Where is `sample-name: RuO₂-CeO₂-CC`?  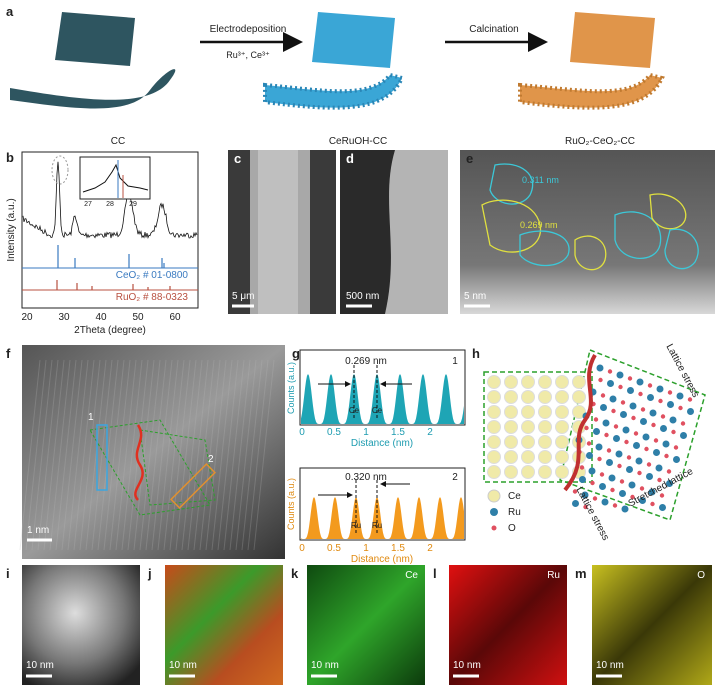 sample-name: RuO₂-CeO₂-CC is located at coordinates (600, 141).